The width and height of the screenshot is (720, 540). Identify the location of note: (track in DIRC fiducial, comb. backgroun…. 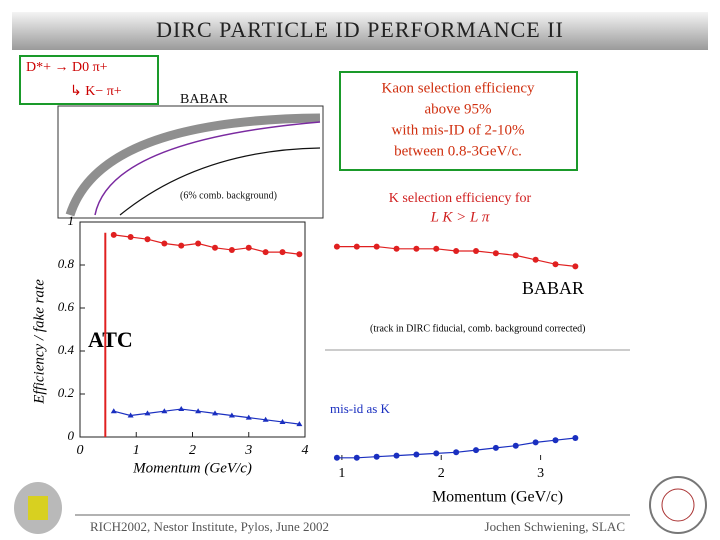
(477, 328).